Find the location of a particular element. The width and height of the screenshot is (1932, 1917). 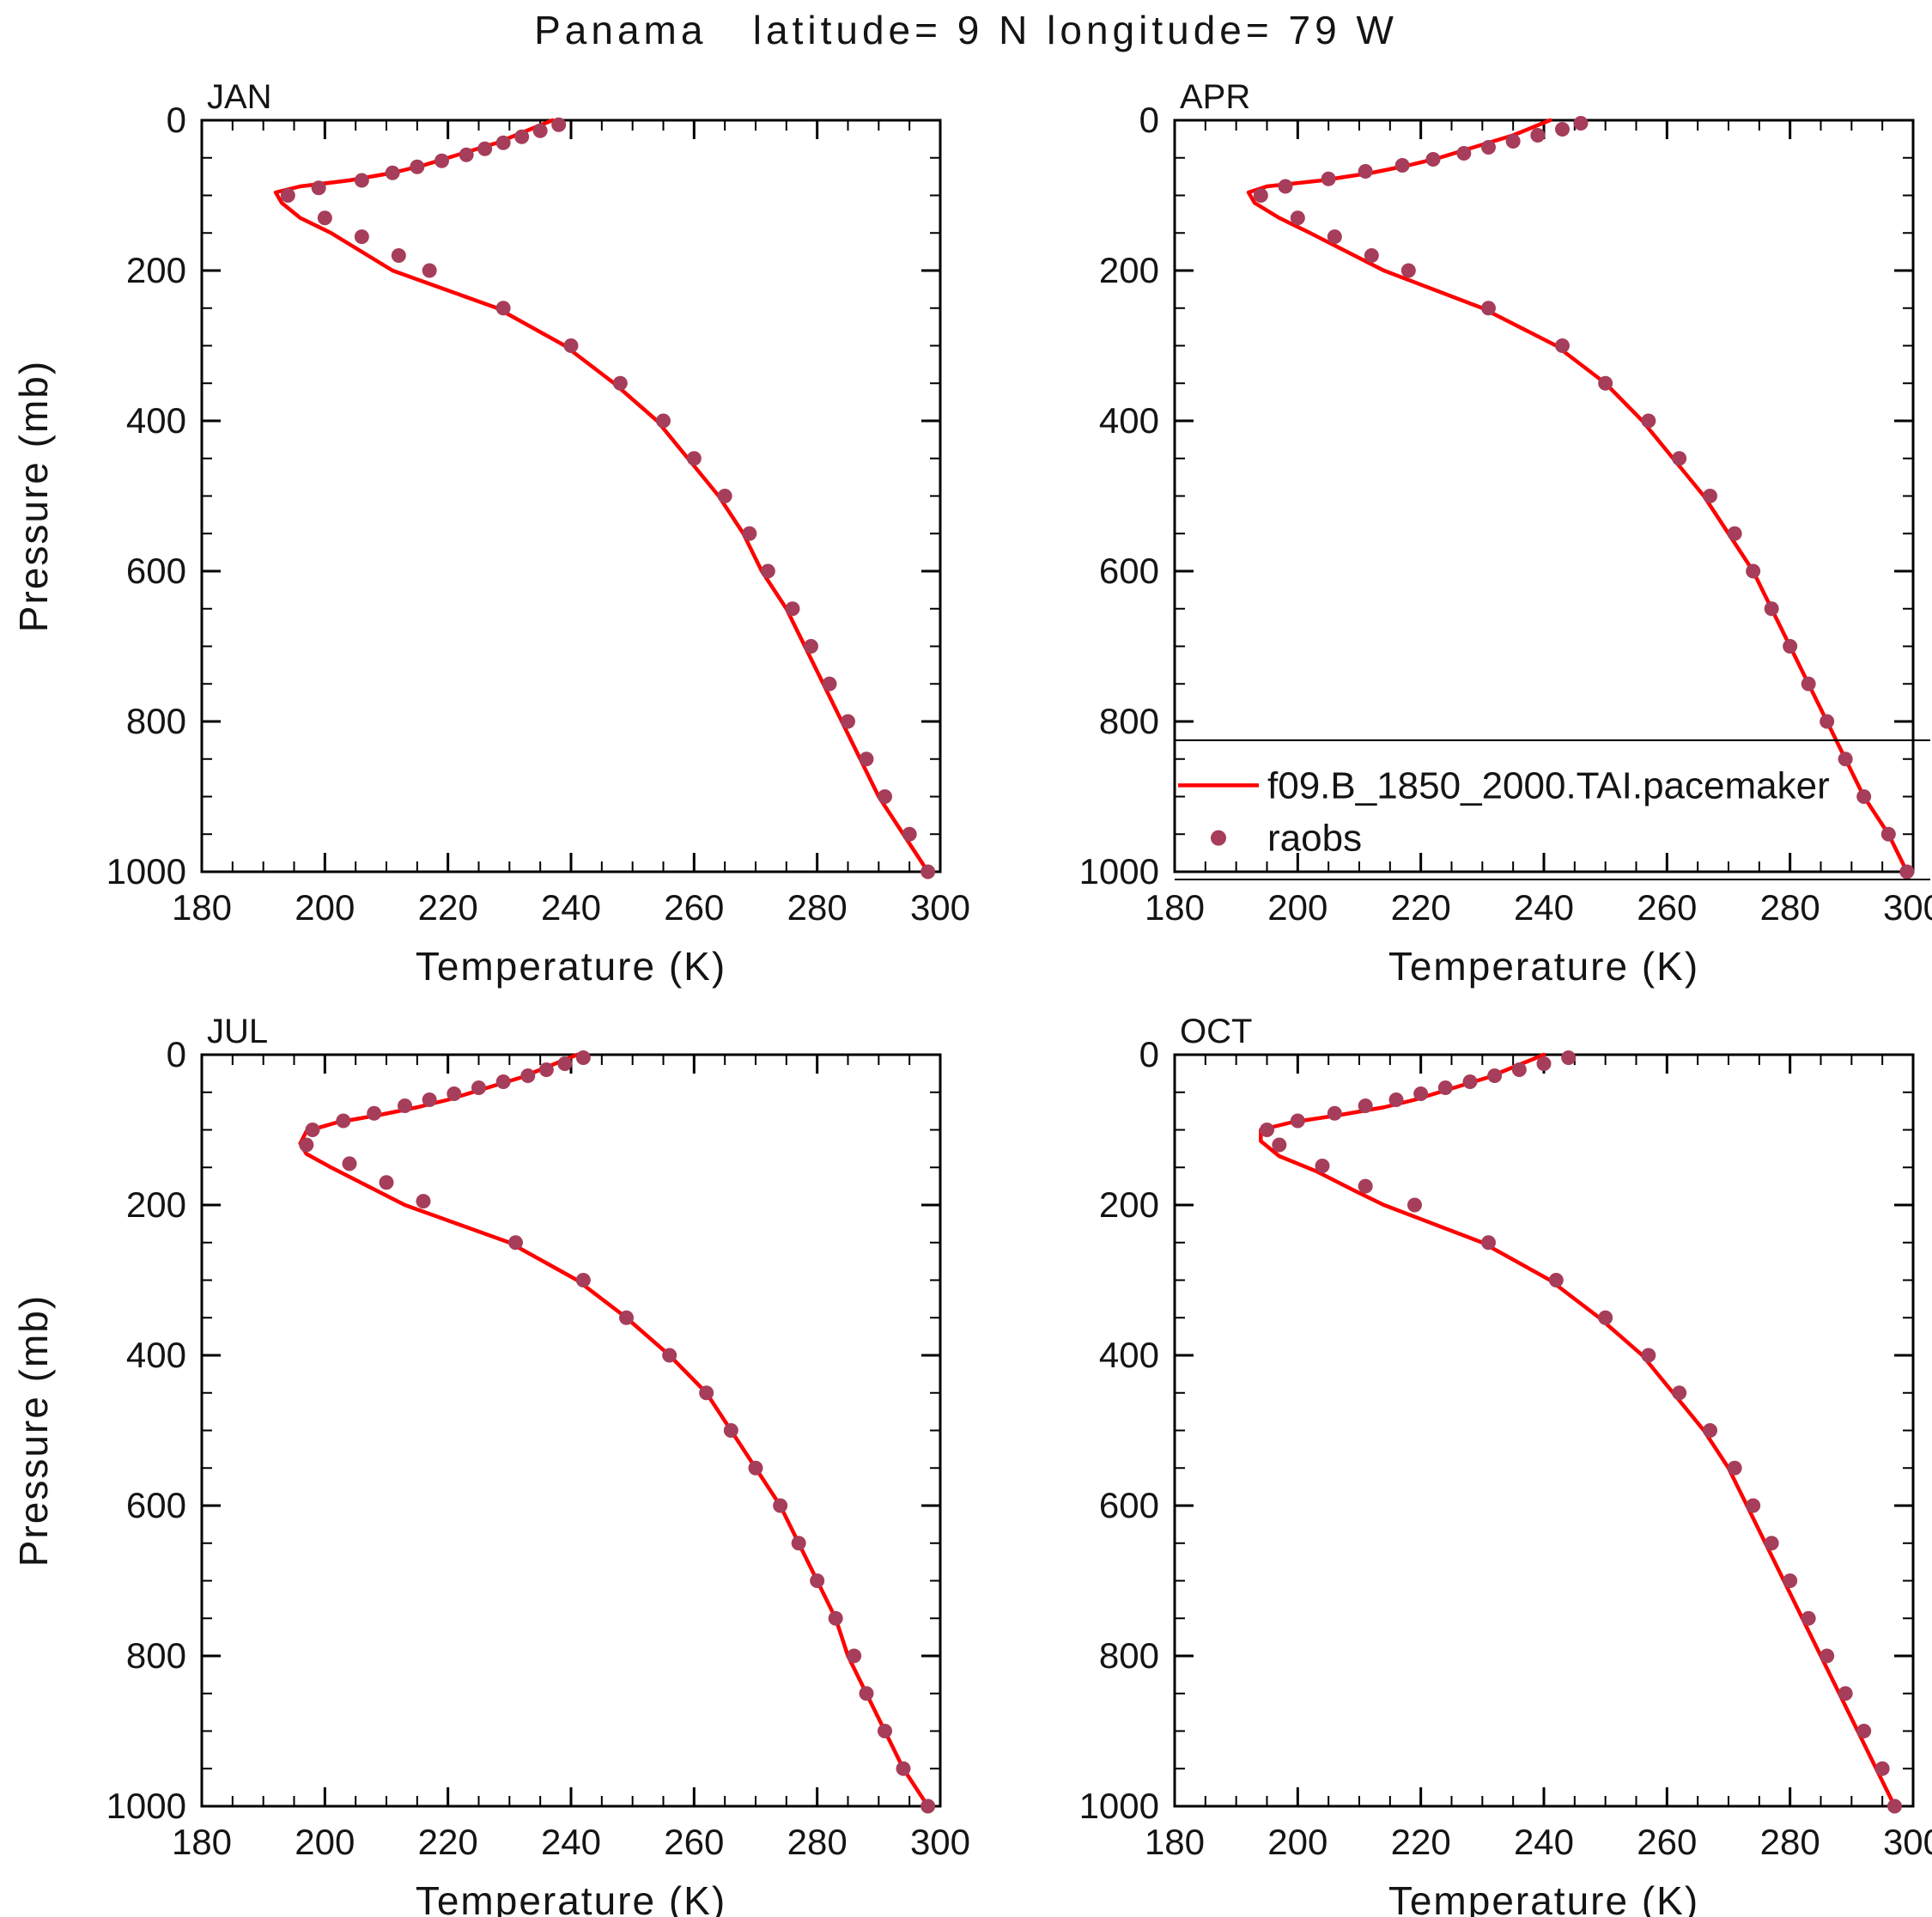

y-tick-label: 800 is located at coordinates (1129, 1655).